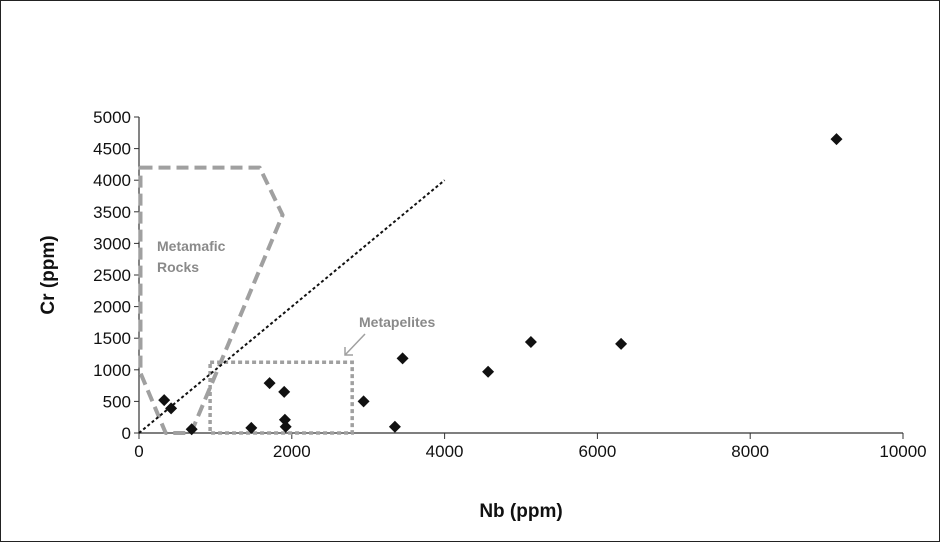 This screenshot has width=943, height=545. I want to click on y-tick-label: 3000, so click(112, 243).